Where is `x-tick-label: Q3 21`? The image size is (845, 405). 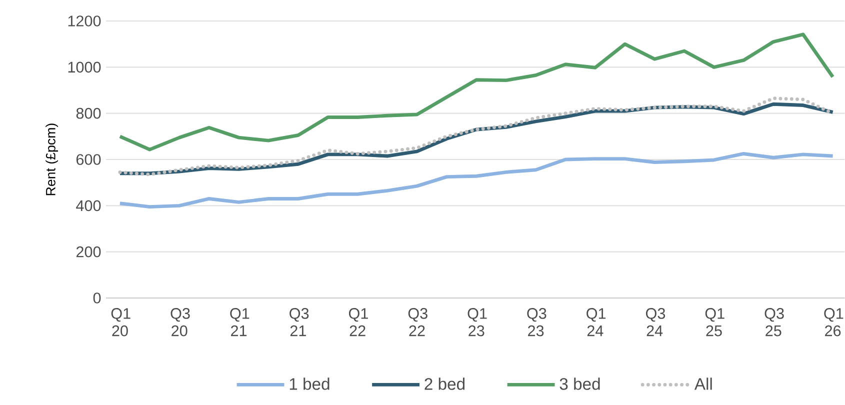
x-tick-label: Q3 21 is located at coordinates (299, 322).